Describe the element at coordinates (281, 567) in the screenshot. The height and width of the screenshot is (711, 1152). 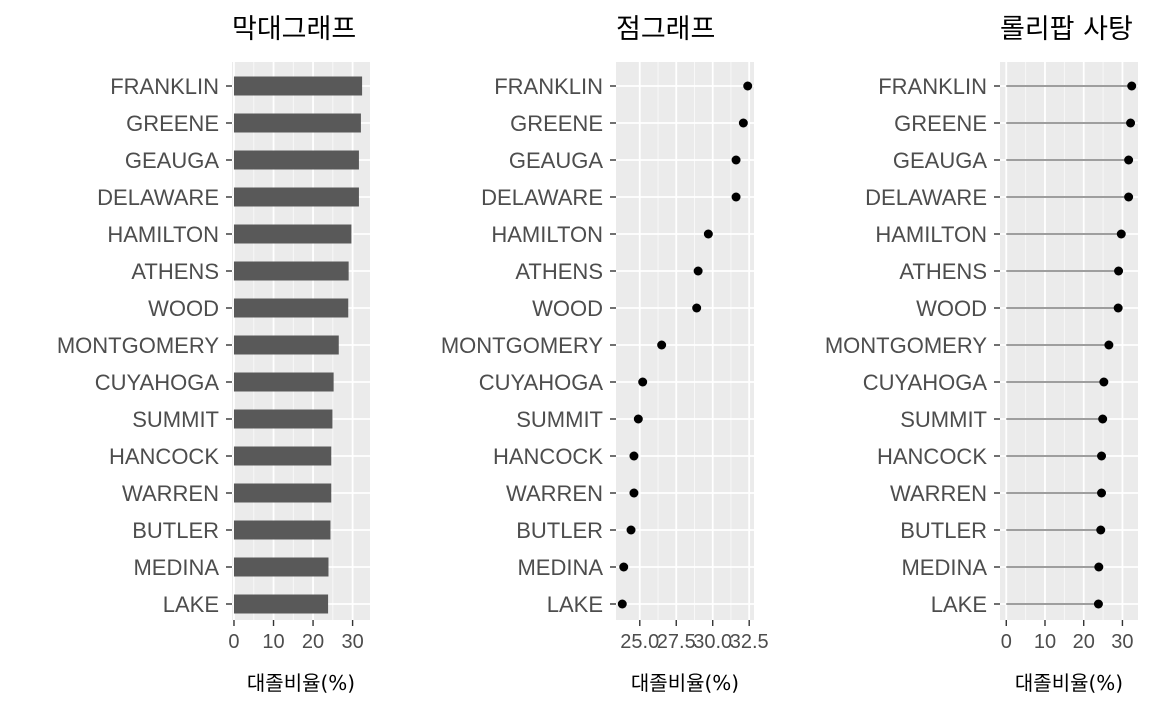
I see `bar-medina` at that location.